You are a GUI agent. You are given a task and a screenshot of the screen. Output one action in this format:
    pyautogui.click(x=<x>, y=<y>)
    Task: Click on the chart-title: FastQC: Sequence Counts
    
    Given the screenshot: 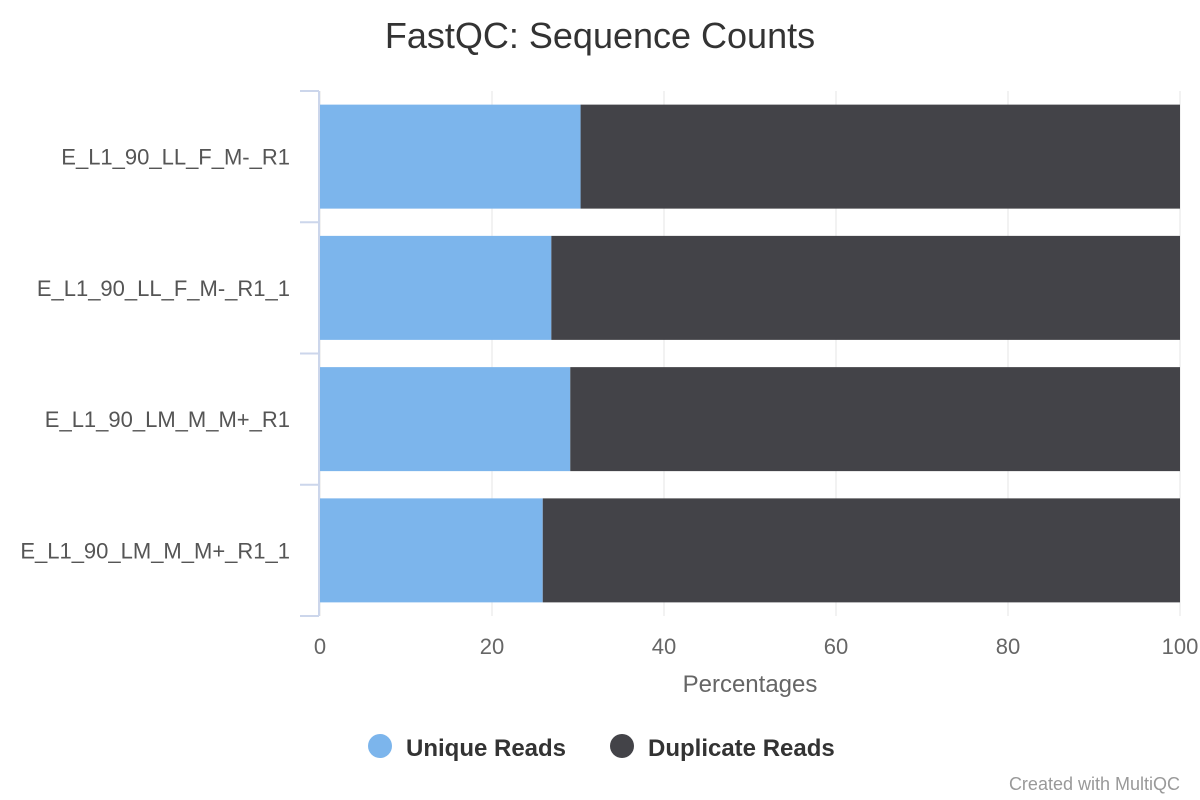 What is the action you would take?
    pyautogui.click(x=600, y=35)
    